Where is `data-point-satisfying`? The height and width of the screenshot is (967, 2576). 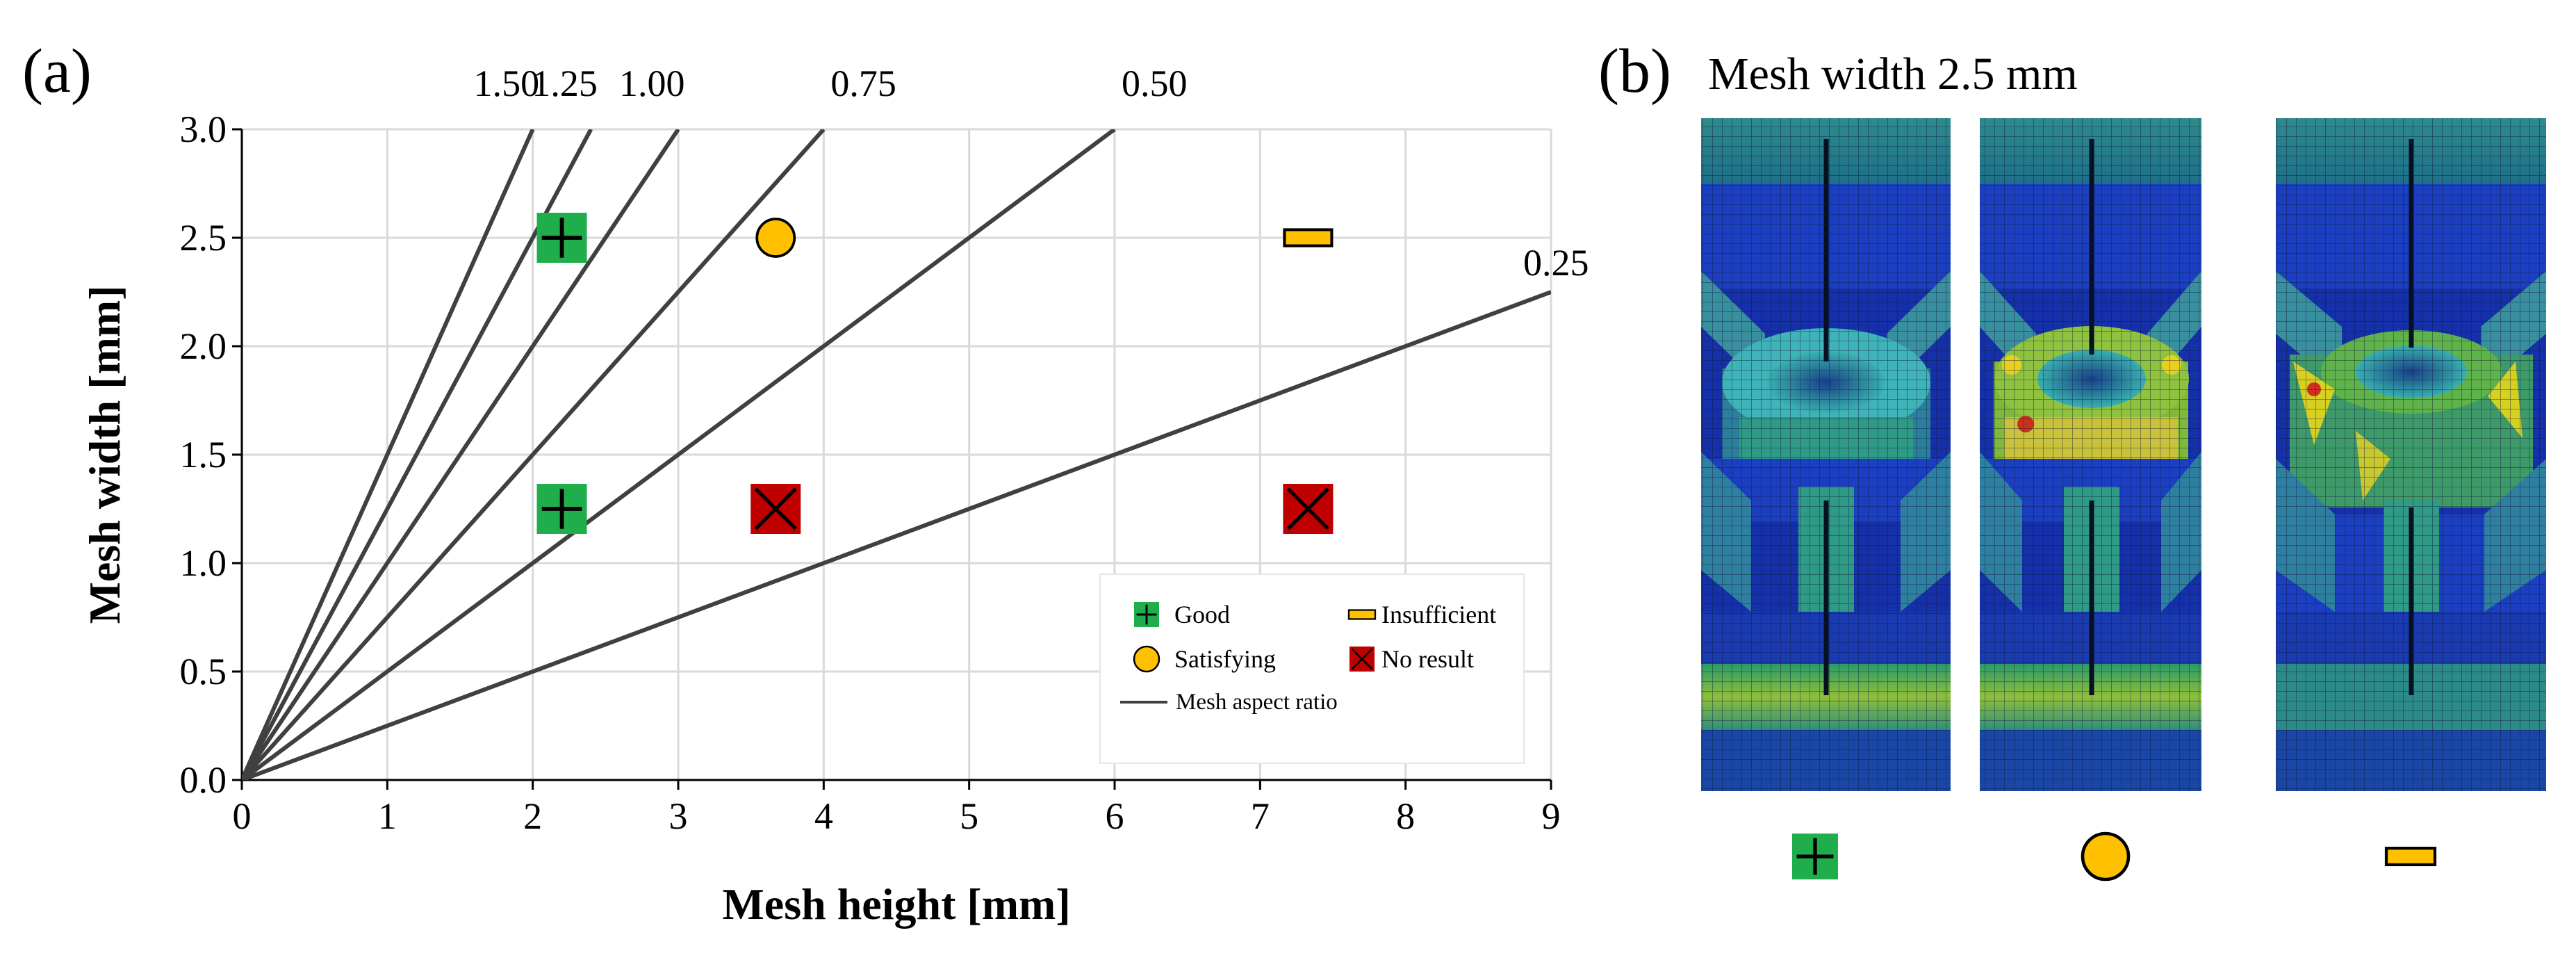
data-point-satisfying is located at coordinates (775, 238).